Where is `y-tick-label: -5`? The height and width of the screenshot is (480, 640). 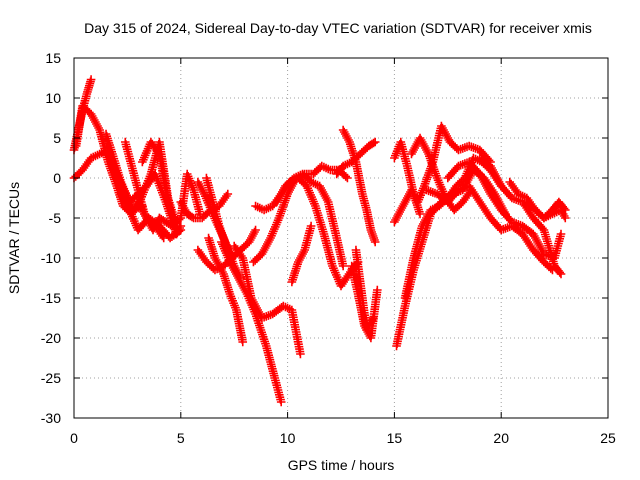
y-tick-label: -5 is located at coordinates (55, 218).